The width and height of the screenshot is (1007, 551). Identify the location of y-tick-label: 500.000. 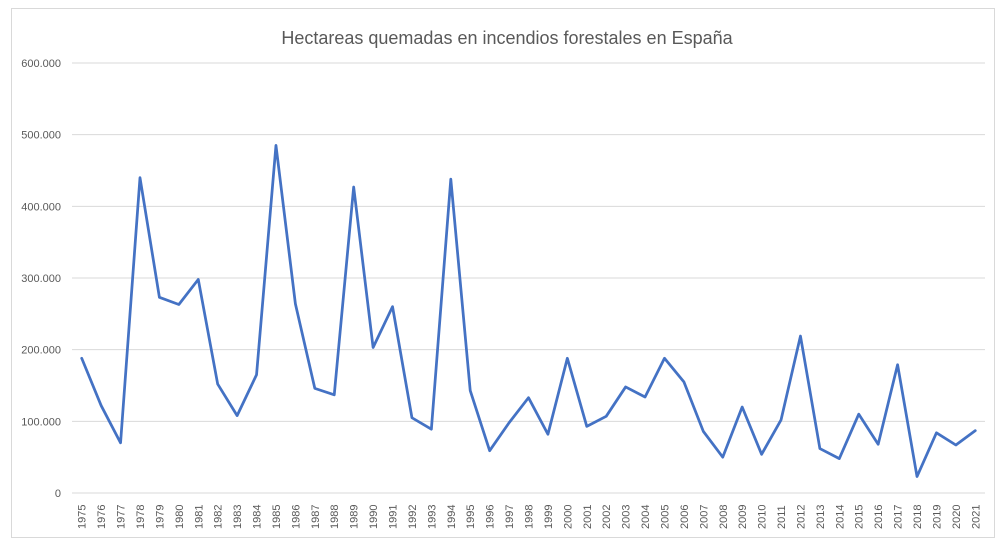
(41, 136).